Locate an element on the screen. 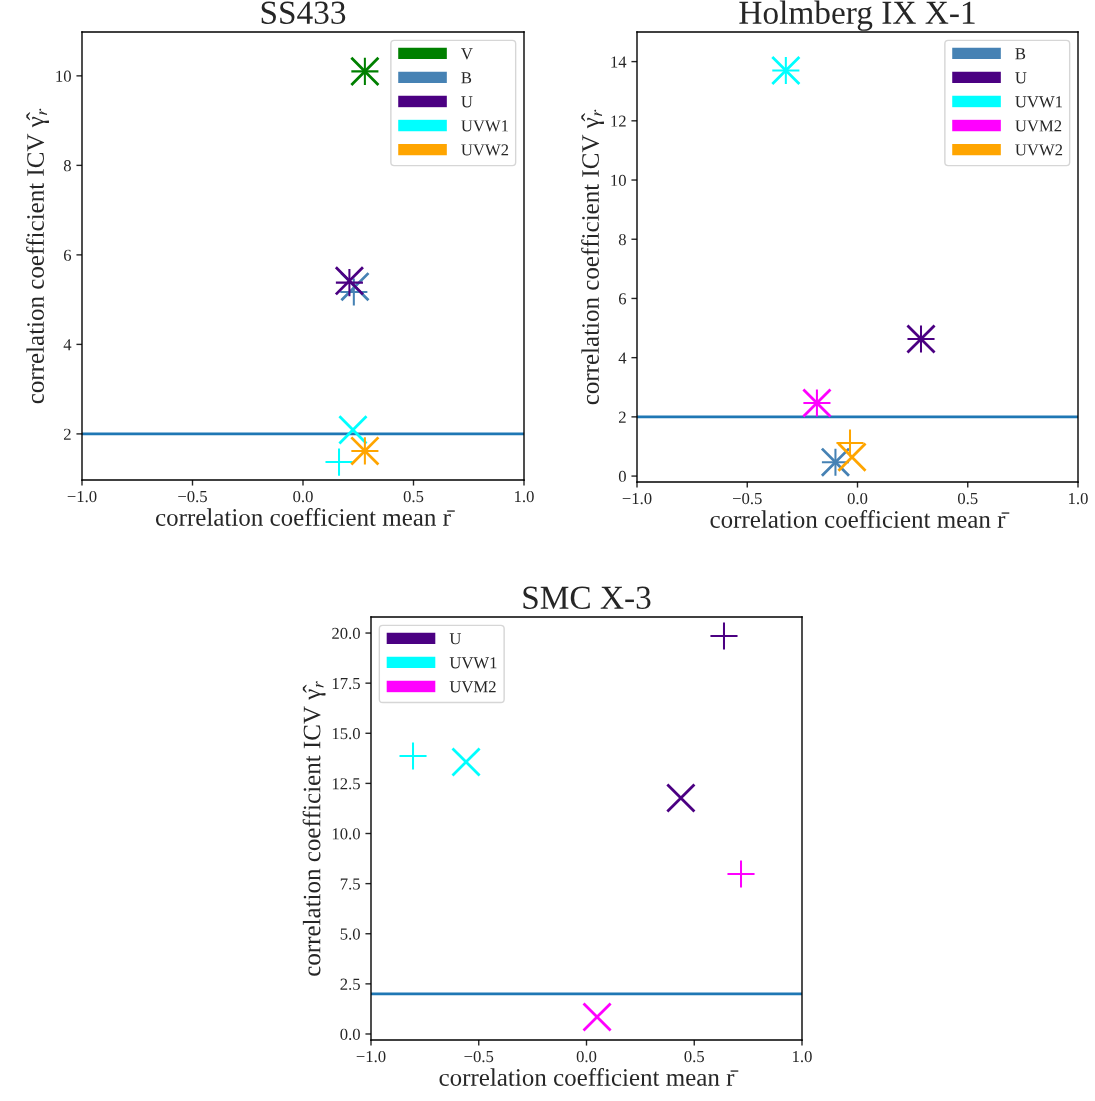 The image size is (1095, 1101). y-tick-label: 14 is located at coordinates (619, 62).